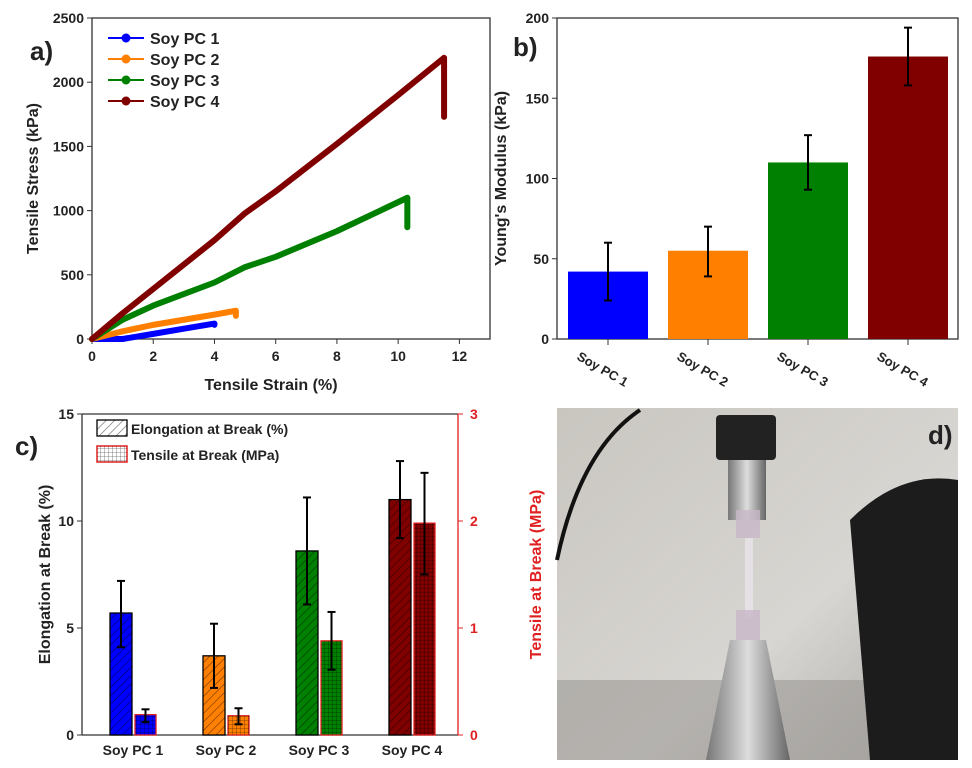 The width and height of the screenshot is (972, 768). I want to click on y-tick-label: 2500, so click(68, 18).